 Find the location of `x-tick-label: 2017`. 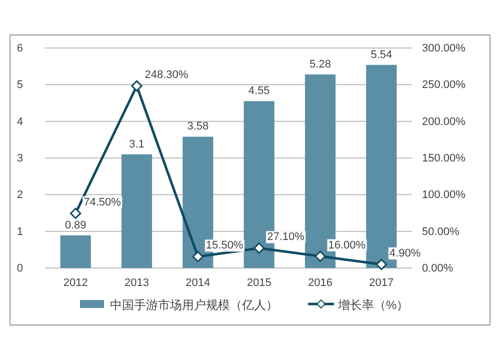

x-tick-label: 2017 is located at coordinates (381, 282).